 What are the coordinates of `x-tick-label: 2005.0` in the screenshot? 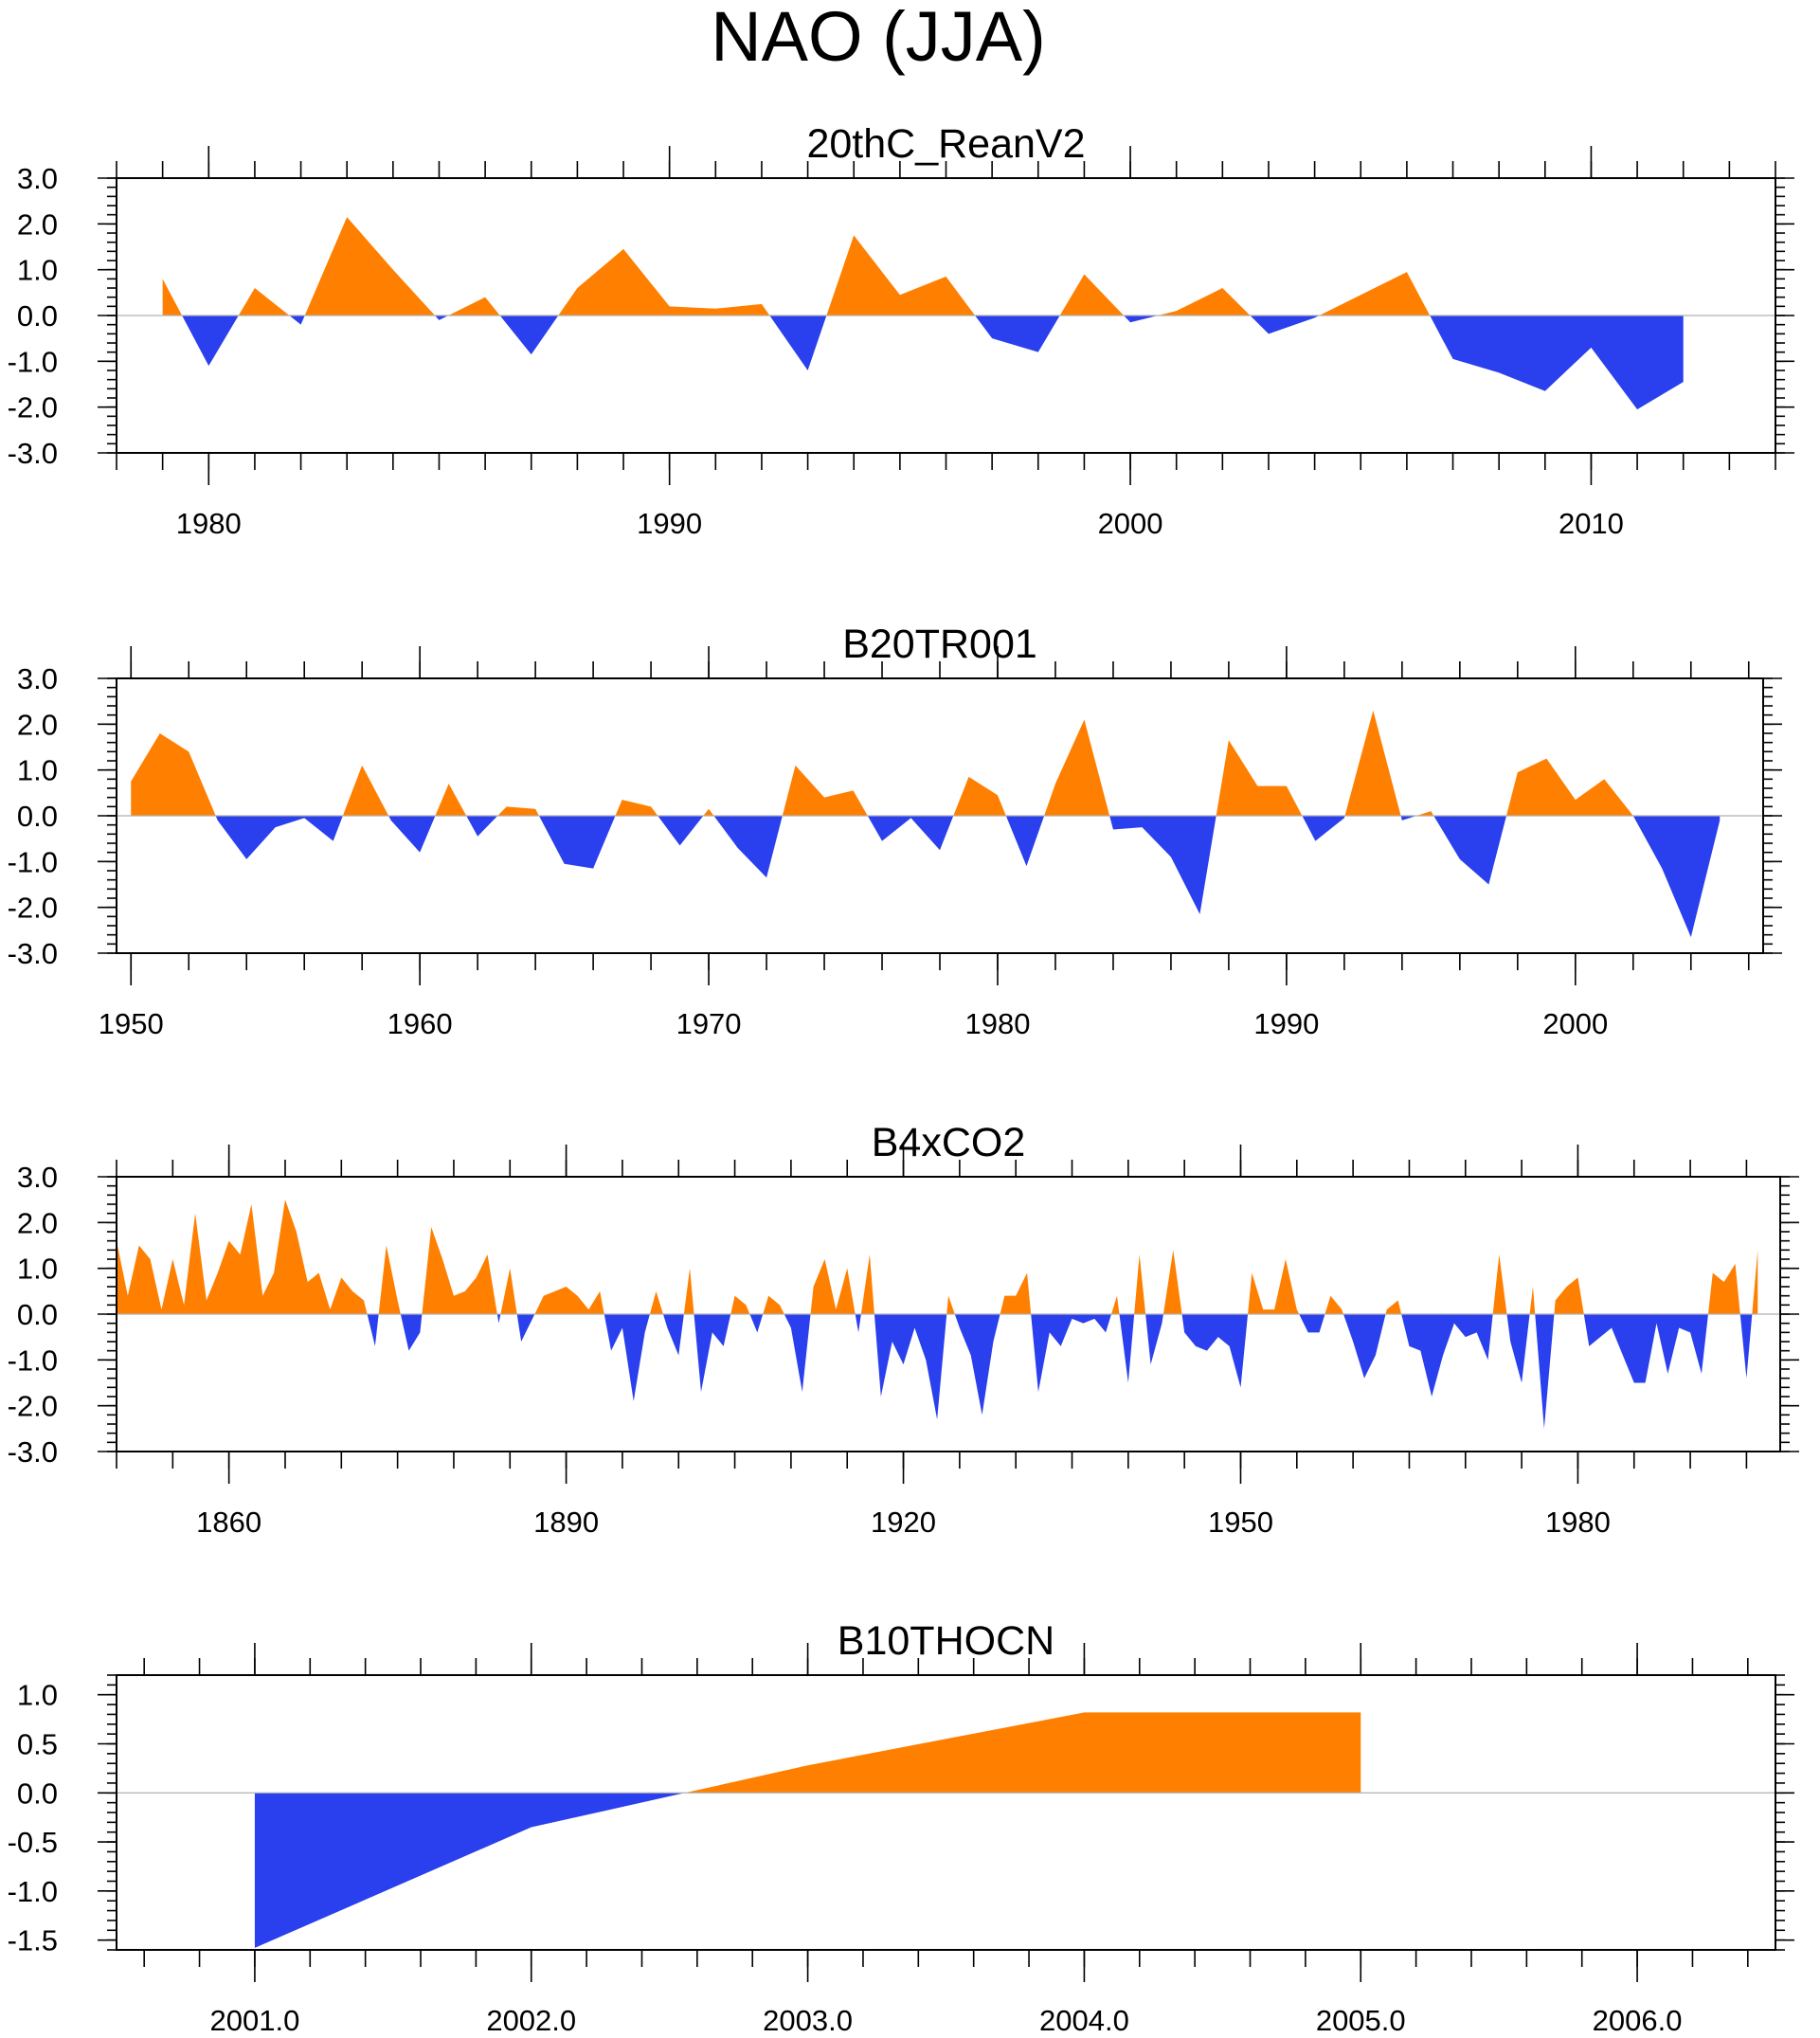 It's located at (1361, 2021).